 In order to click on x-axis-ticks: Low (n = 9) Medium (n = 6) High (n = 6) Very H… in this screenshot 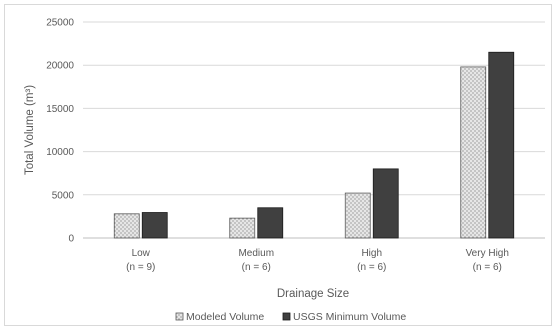, I will do `click(317, 260)`.